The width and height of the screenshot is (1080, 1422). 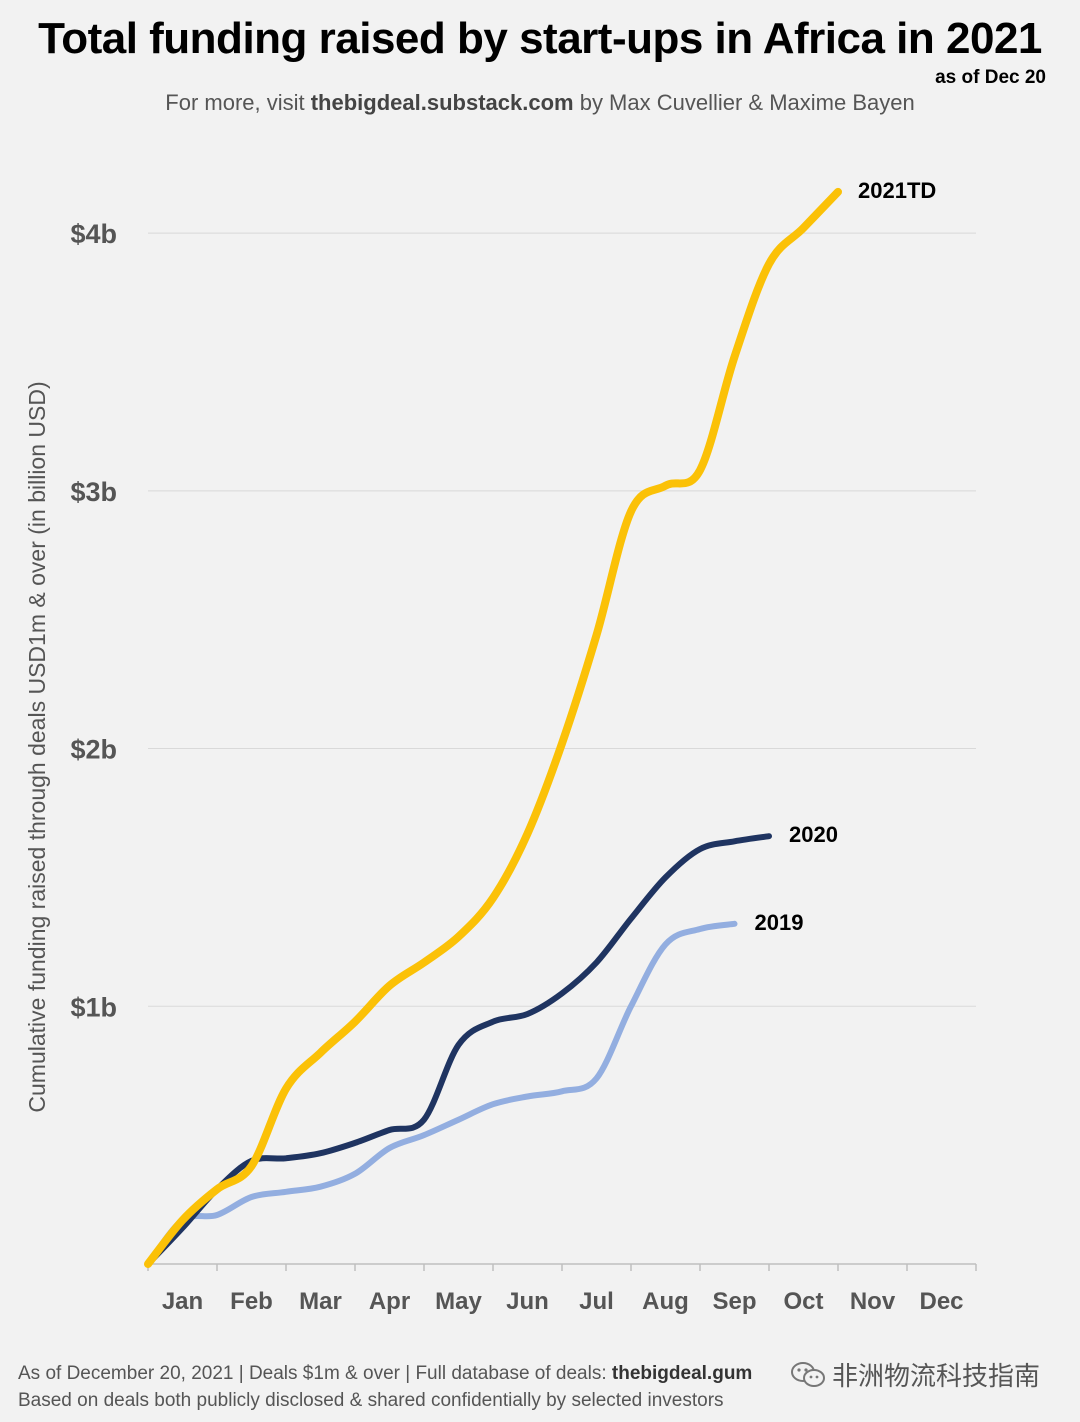 What do you see at coordinates (779, 922) in the screenshot?
I see `series-label-2019: 2019` at bounding box center [779, 922].